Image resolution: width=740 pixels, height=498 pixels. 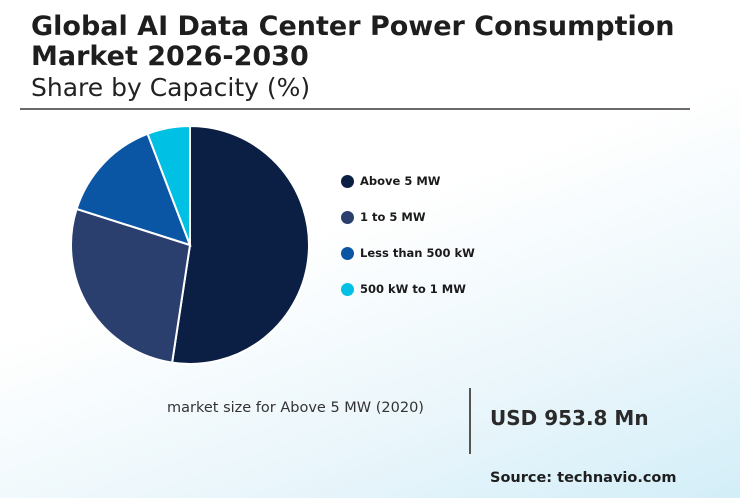 What do you see at coordinates (393, 217) in the screenshot?
I see `legend-label: 1 to 5 MW` at bounding box center [393, 217].